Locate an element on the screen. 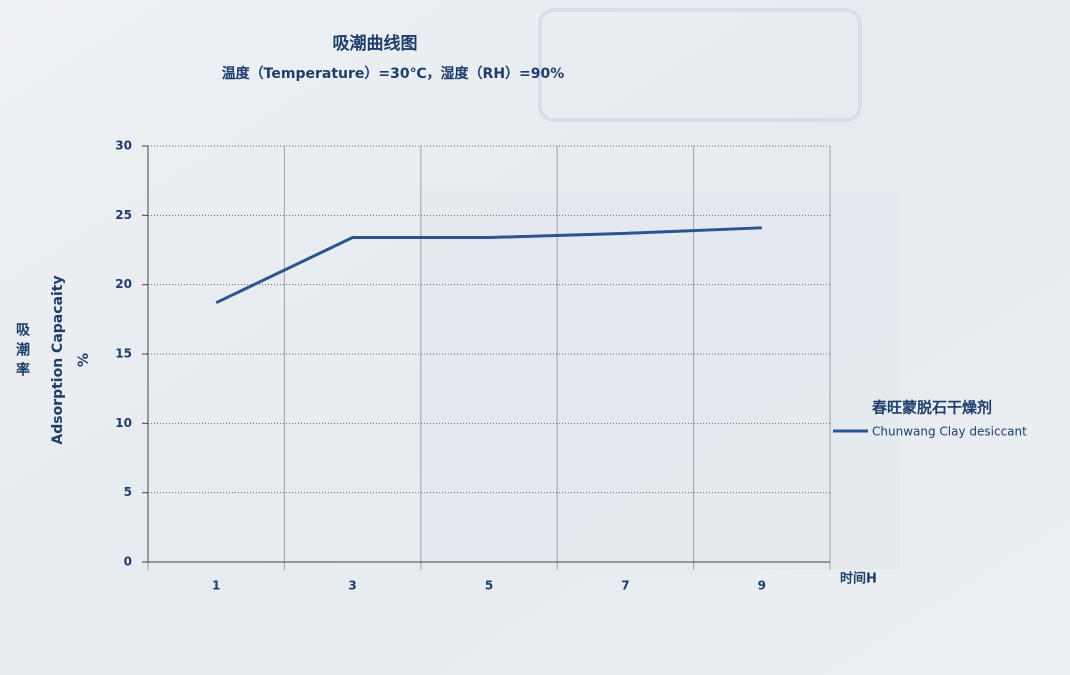 The image size is (1070, 675). y-tick-label: 20 is located at coordinates (123, 284).